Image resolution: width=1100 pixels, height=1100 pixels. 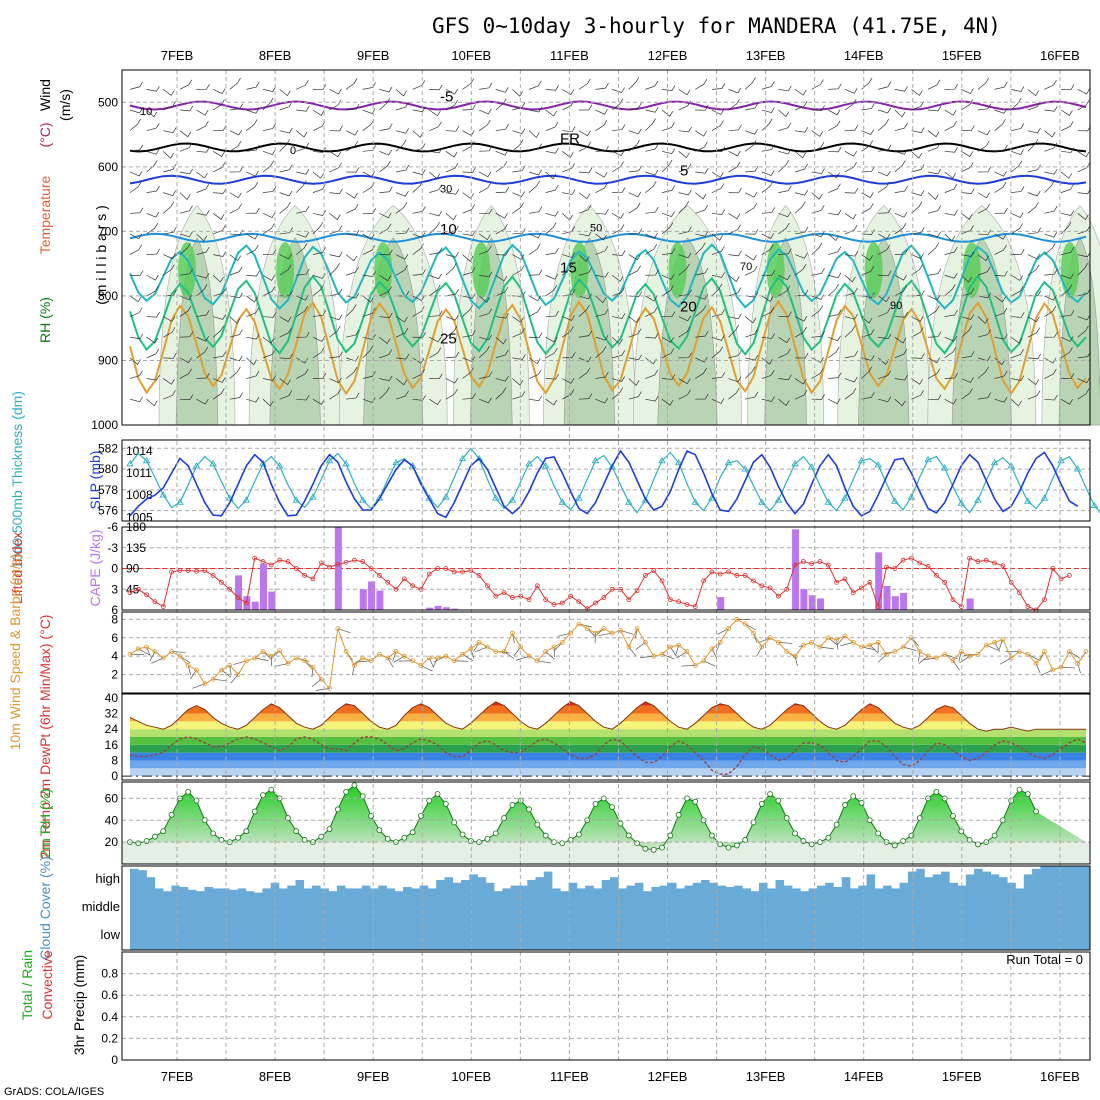 What do you see at coordinates (108, 490) in the screenshot?
I see `thickness-tick: 578` at bounding box center [108, 490].